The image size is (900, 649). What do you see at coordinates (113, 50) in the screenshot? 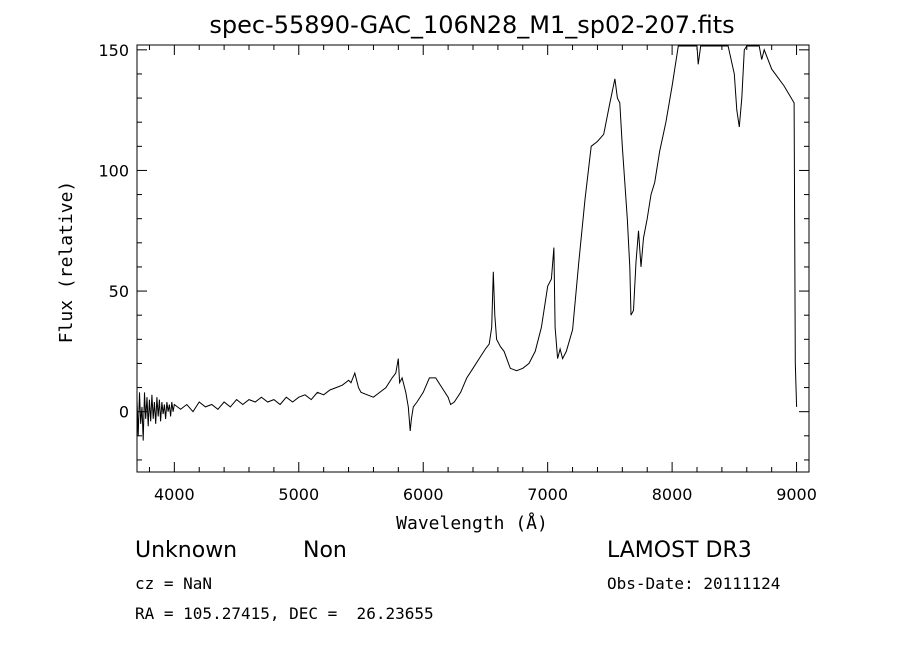
I see `y-tick-label: 150` at bounding box center [113, 50].